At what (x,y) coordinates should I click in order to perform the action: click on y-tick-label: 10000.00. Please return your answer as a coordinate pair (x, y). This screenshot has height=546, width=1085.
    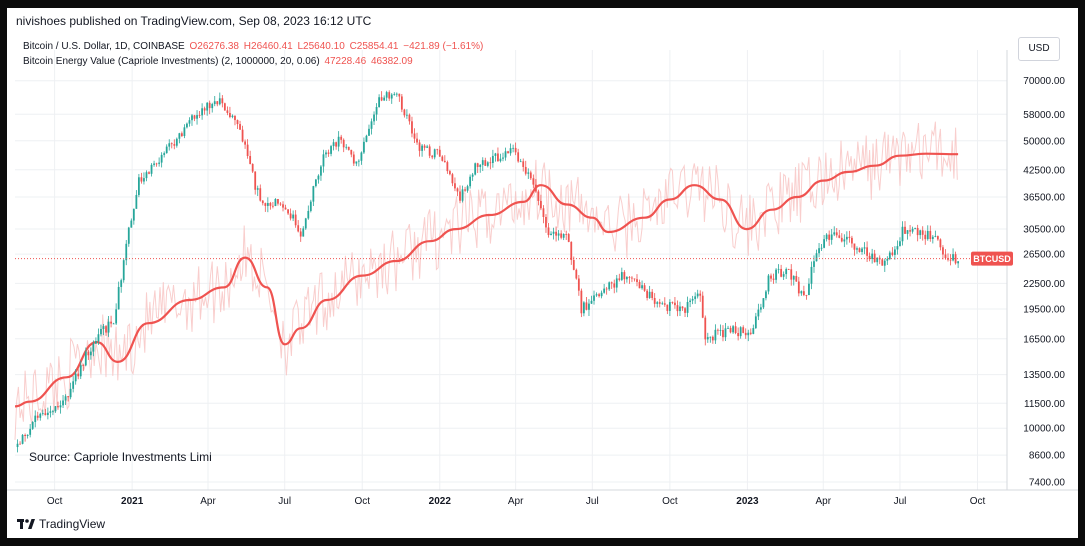
    Looking at the image, I should click on (1044, 429).